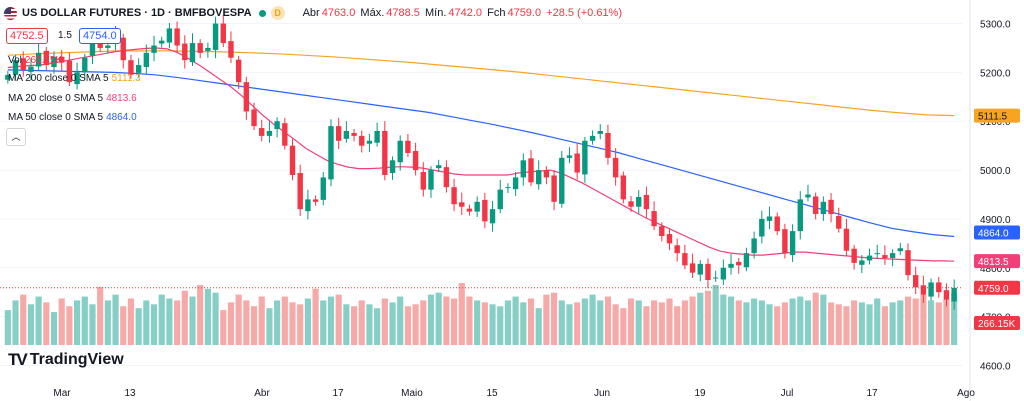  What do you see at coordinates (56, 117) in the screenshot?
I see `indicator-label: MA 50 close 0 SMA 5` at bounding box center [56, 117].